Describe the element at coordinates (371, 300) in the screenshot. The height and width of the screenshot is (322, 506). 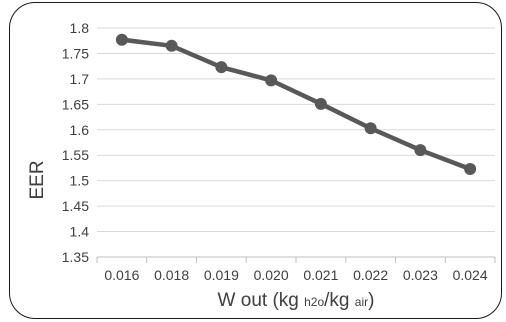
I see `x-axis-title-part: )` at that location.